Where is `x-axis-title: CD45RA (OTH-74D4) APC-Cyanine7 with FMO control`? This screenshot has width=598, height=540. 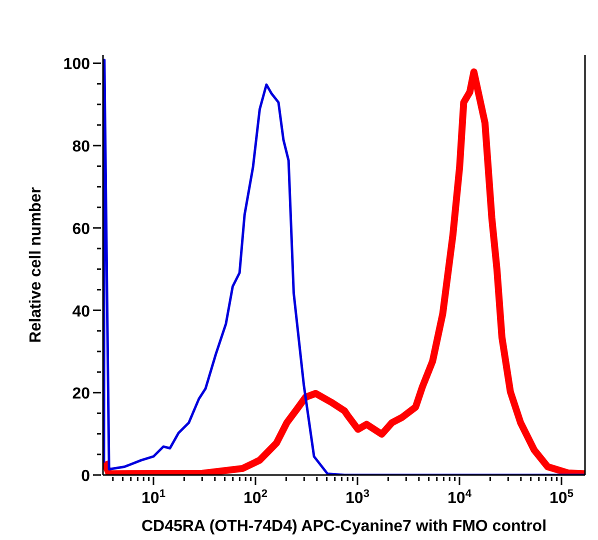 x-axis-title: CD45RA (OTH-74D4) APC-Cyanine7 with FMO control is located at coordinates (344, 526).